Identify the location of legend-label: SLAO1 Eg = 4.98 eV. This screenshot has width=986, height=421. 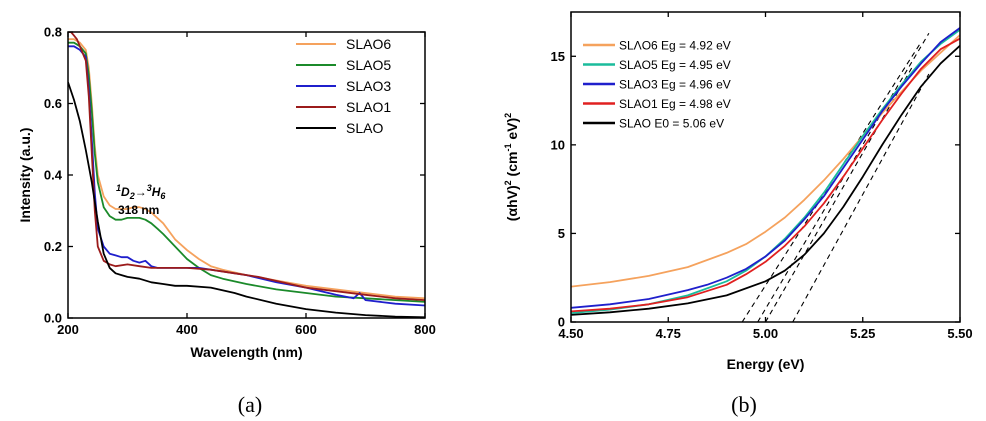
(675, 104).